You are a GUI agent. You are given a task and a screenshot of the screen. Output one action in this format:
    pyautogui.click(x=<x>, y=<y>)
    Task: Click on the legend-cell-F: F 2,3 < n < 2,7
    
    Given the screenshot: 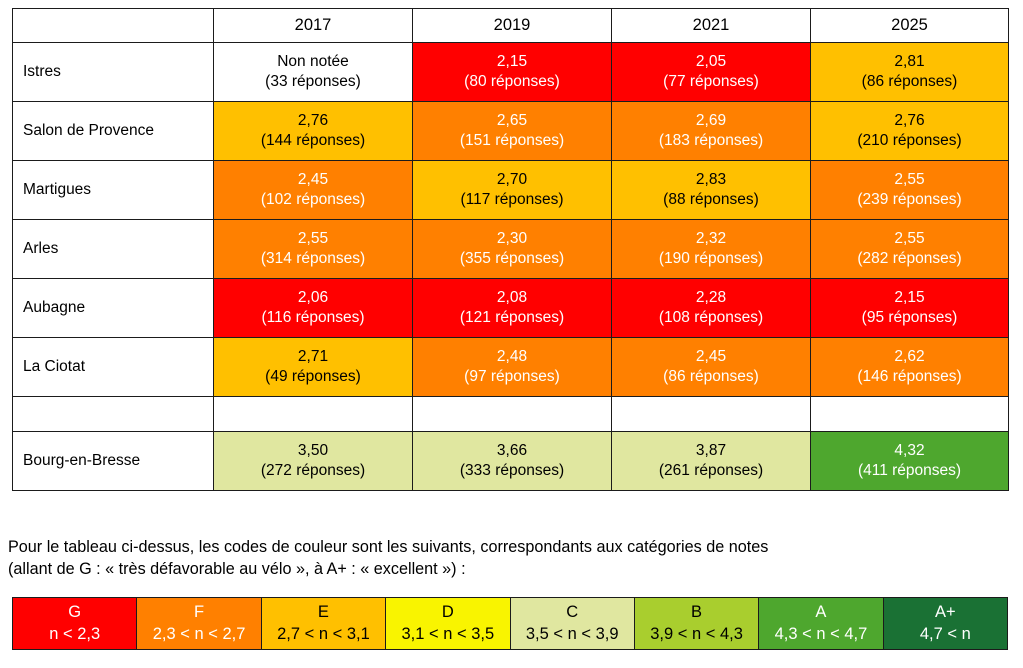 What is the action you would take?
    pyautogui.click(x=199, y=623)
    